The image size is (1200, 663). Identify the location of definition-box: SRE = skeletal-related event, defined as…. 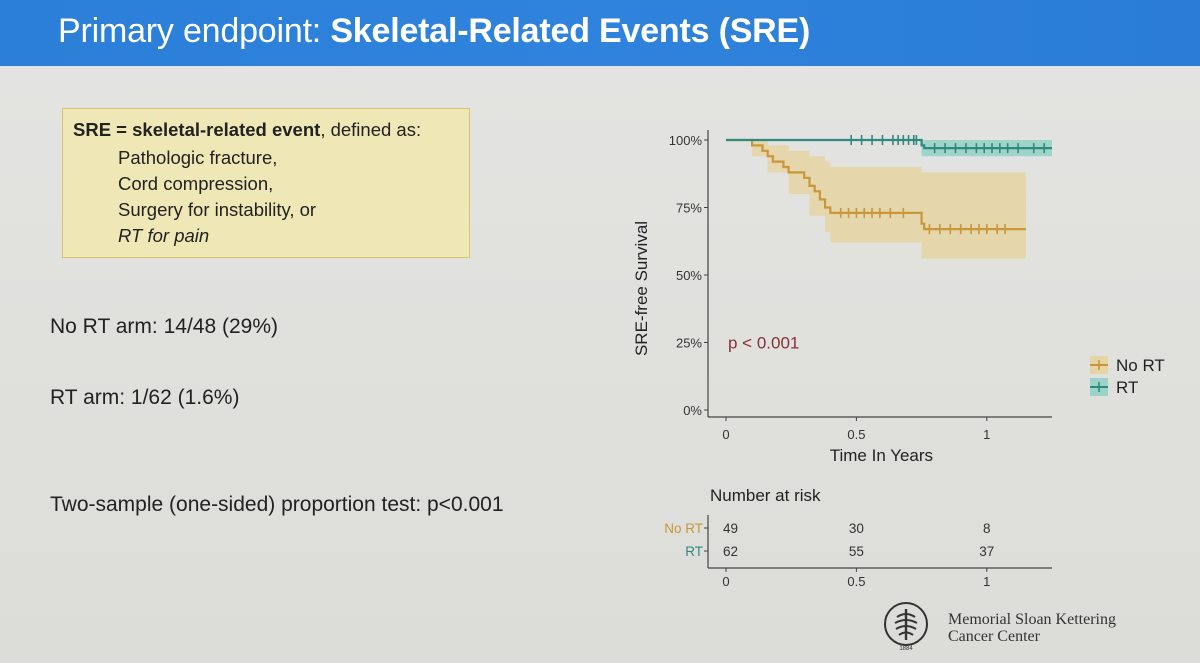
(266, 183).